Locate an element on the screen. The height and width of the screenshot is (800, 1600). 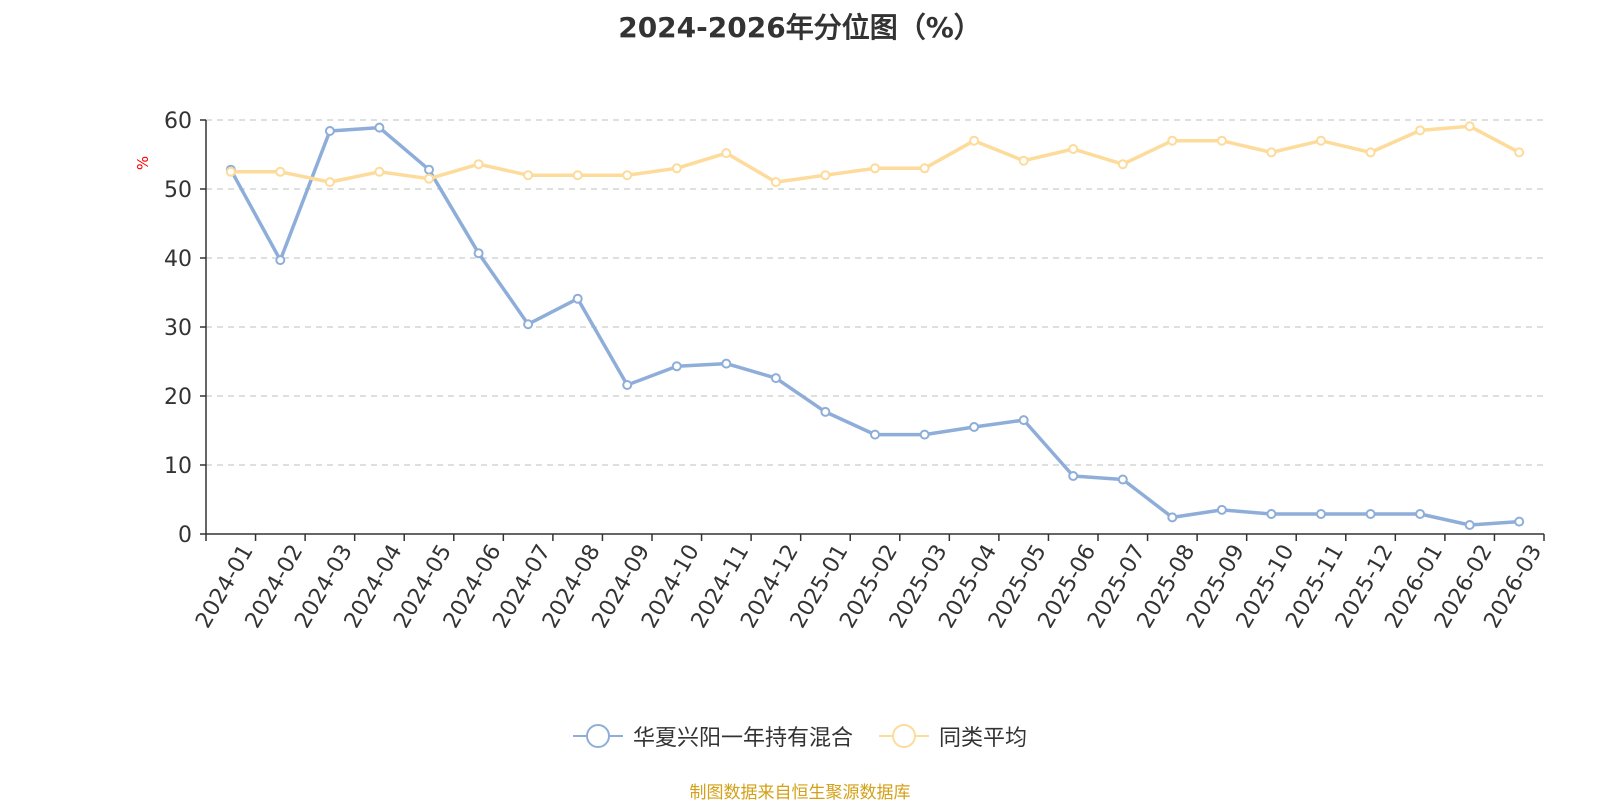
y-tick-label: 50 is located at coordinates (178, 190).